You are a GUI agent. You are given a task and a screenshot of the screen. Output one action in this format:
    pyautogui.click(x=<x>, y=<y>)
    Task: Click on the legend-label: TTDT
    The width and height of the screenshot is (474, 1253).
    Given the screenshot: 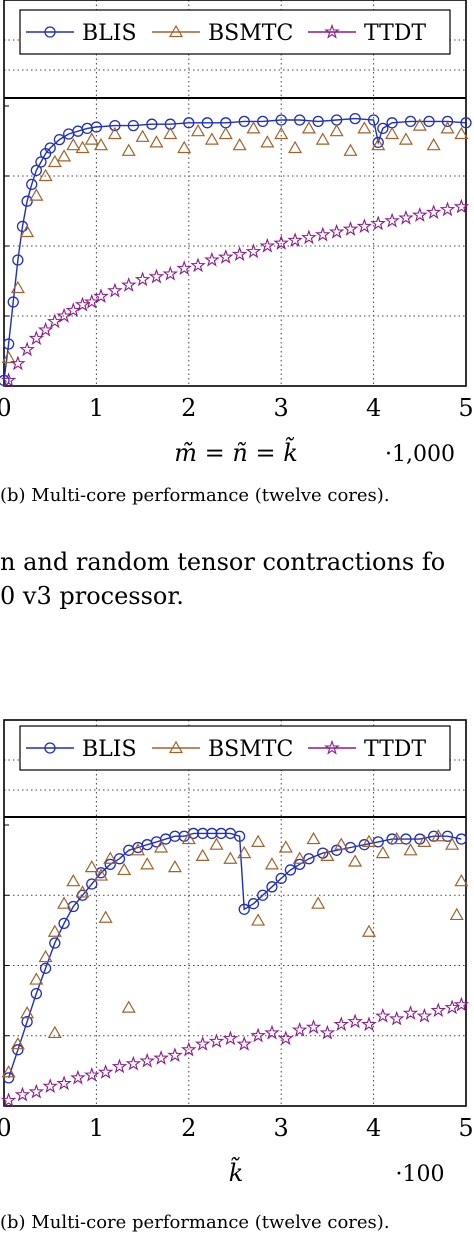 What is the action you would take?
    pyautogui.click(x=395, y=33)
    